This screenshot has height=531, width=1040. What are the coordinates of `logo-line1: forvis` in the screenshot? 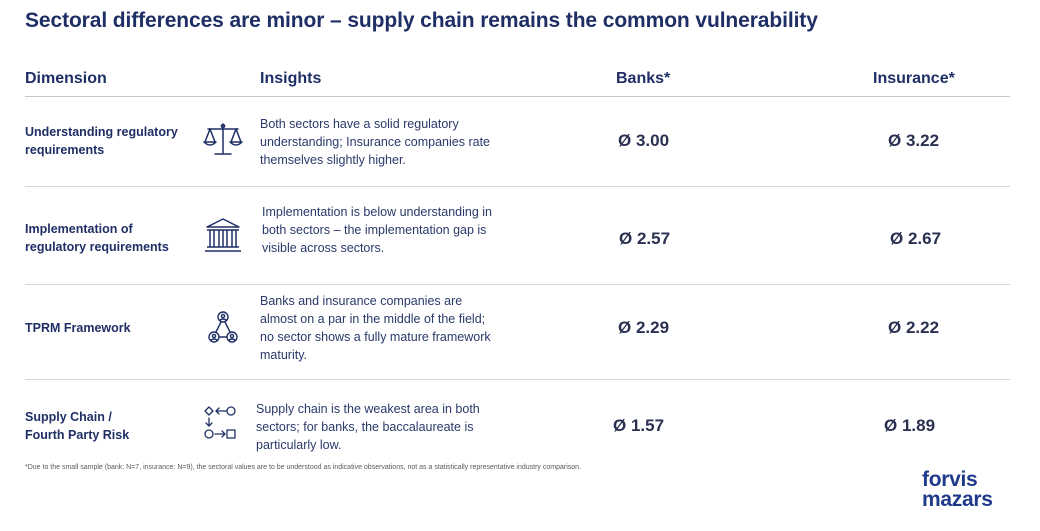 It's located at (950, 479).